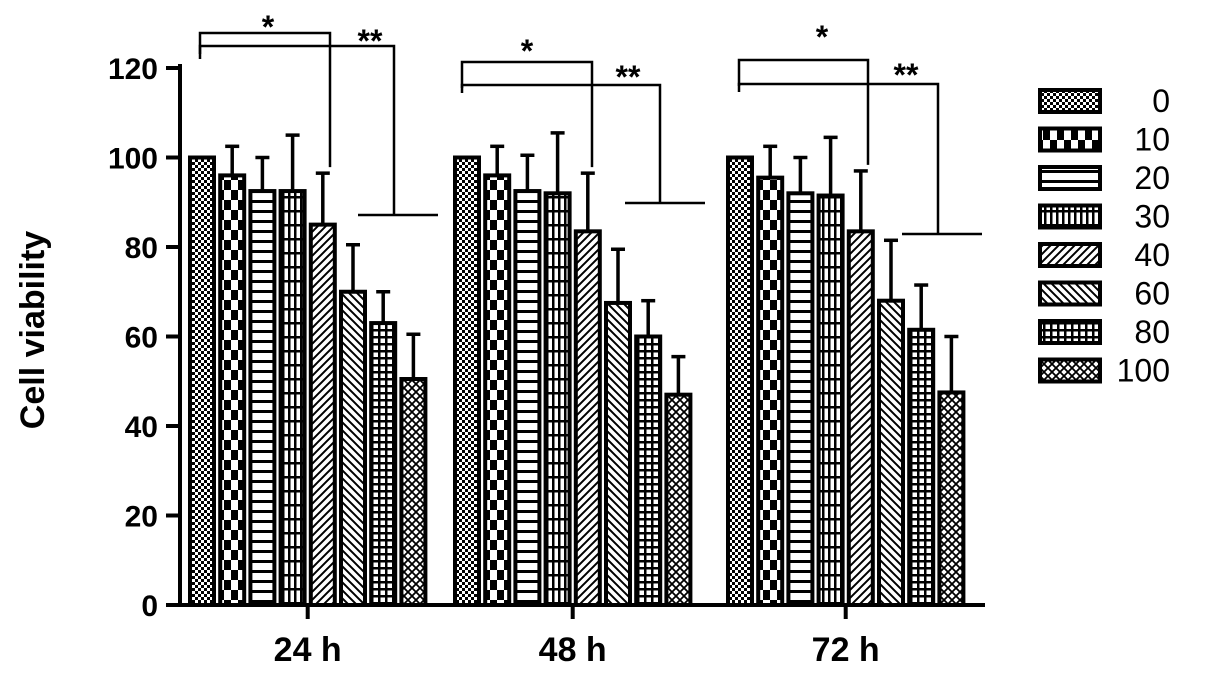 The image size is (1205, 674). I want to click on x-tick-label: 24 h, so click(308, 650).